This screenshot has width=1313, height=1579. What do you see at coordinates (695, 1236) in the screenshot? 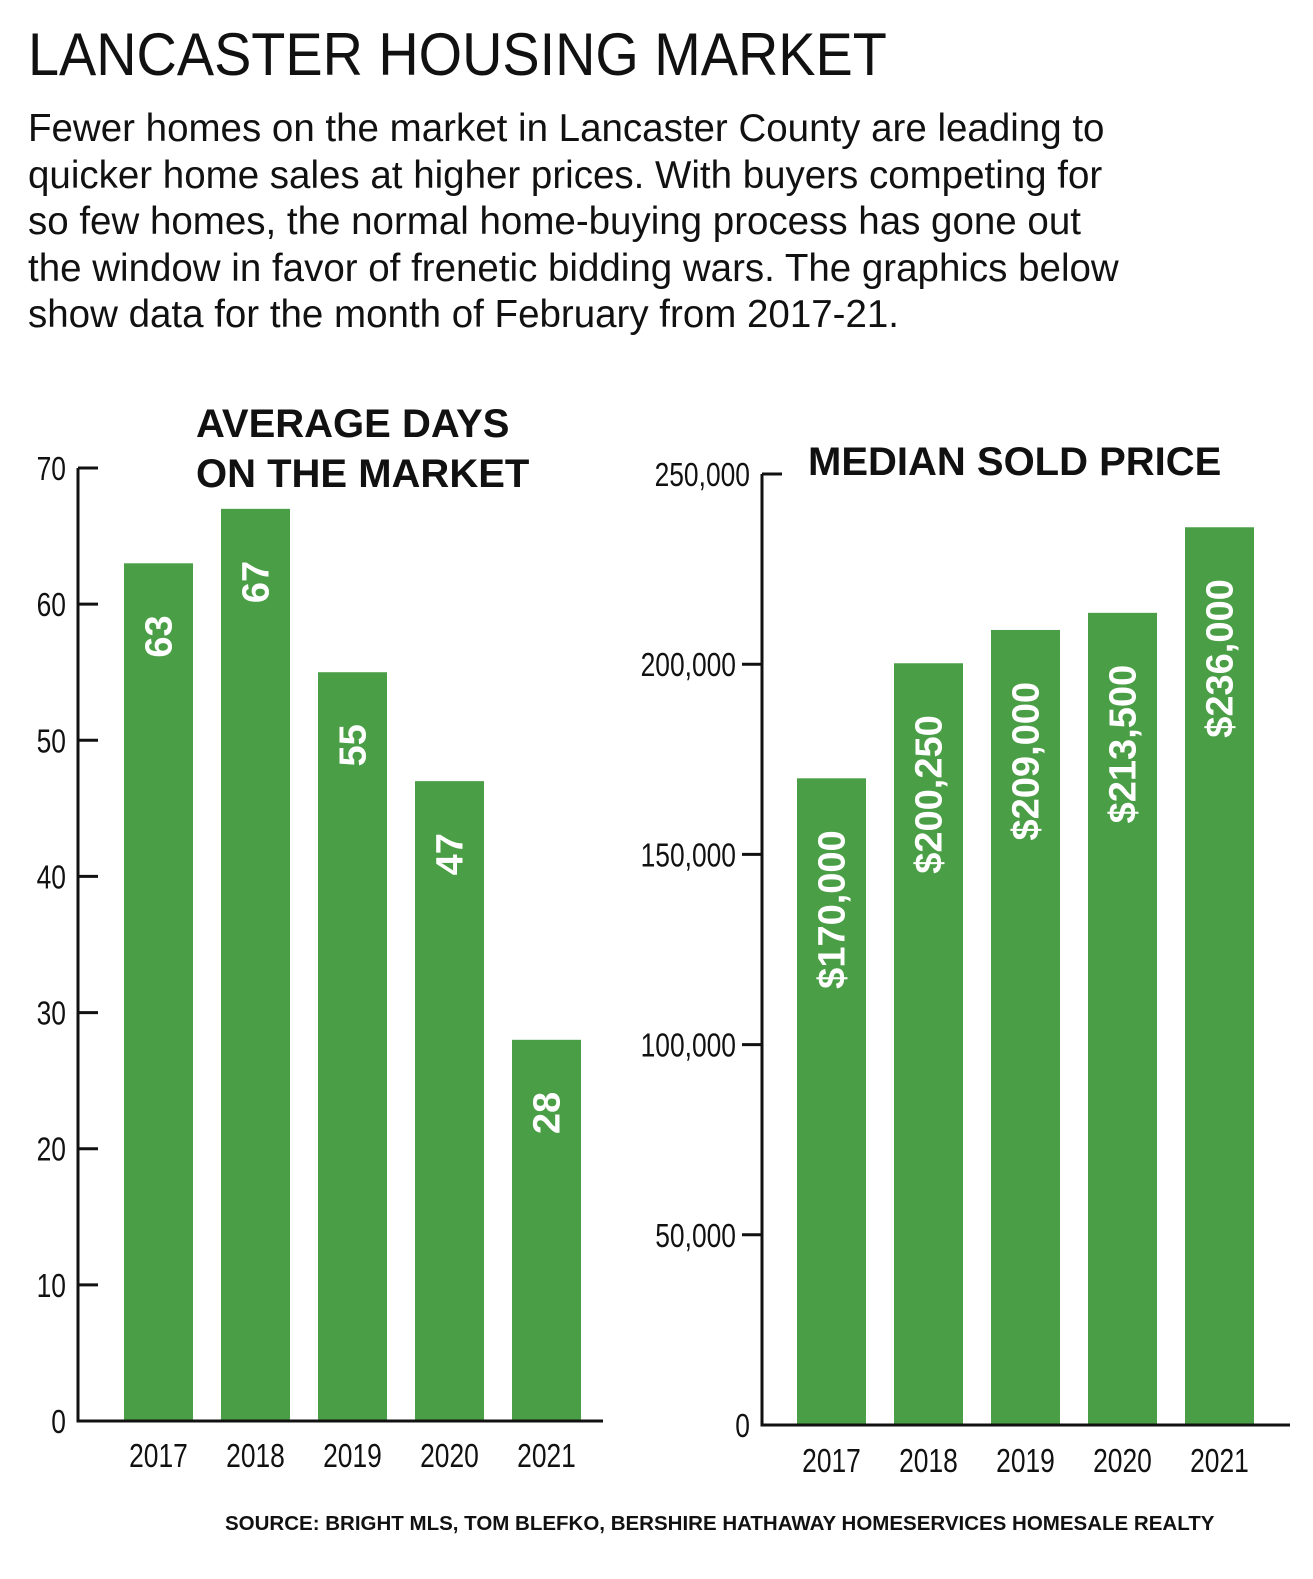
I see `y-tick-label: 50,000` at bounding box center [695, 1236].